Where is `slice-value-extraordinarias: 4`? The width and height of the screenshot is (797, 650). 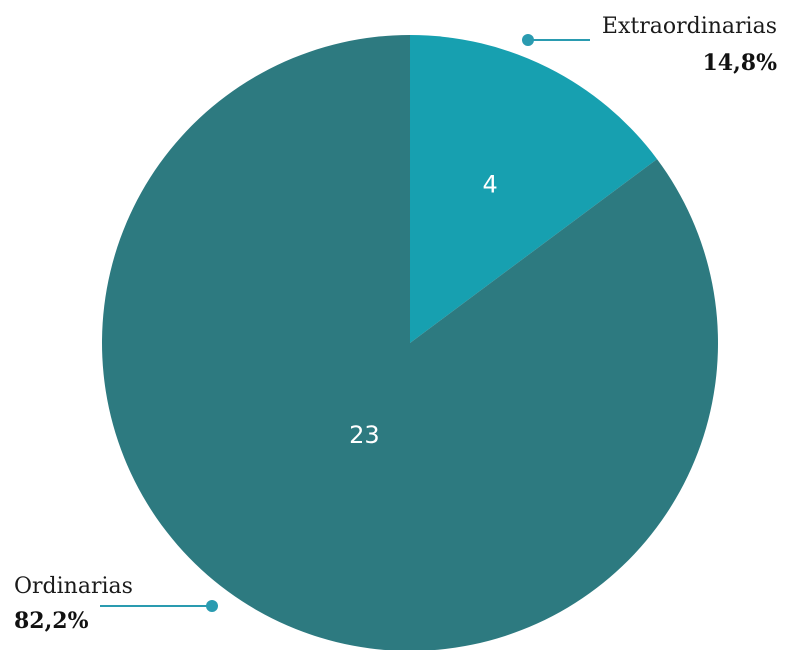 slice-value-extraordinarias: 4 is located at coordinates (490, 184).